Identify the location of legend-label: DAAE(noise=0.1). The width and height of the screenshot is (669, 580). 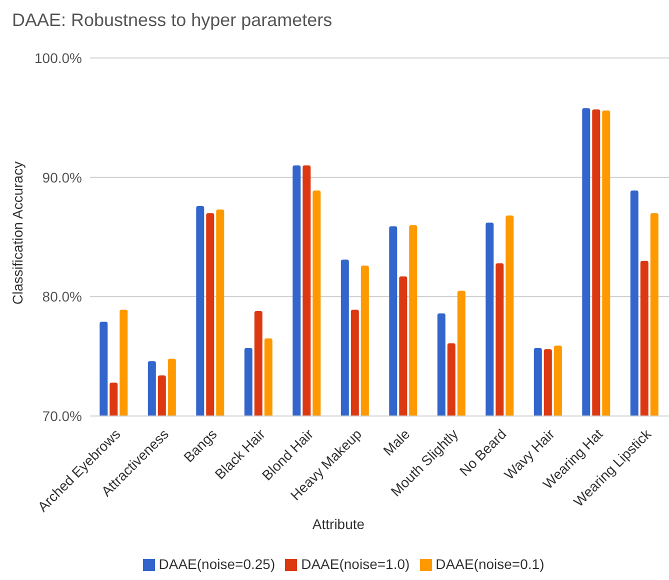
(490, 564).